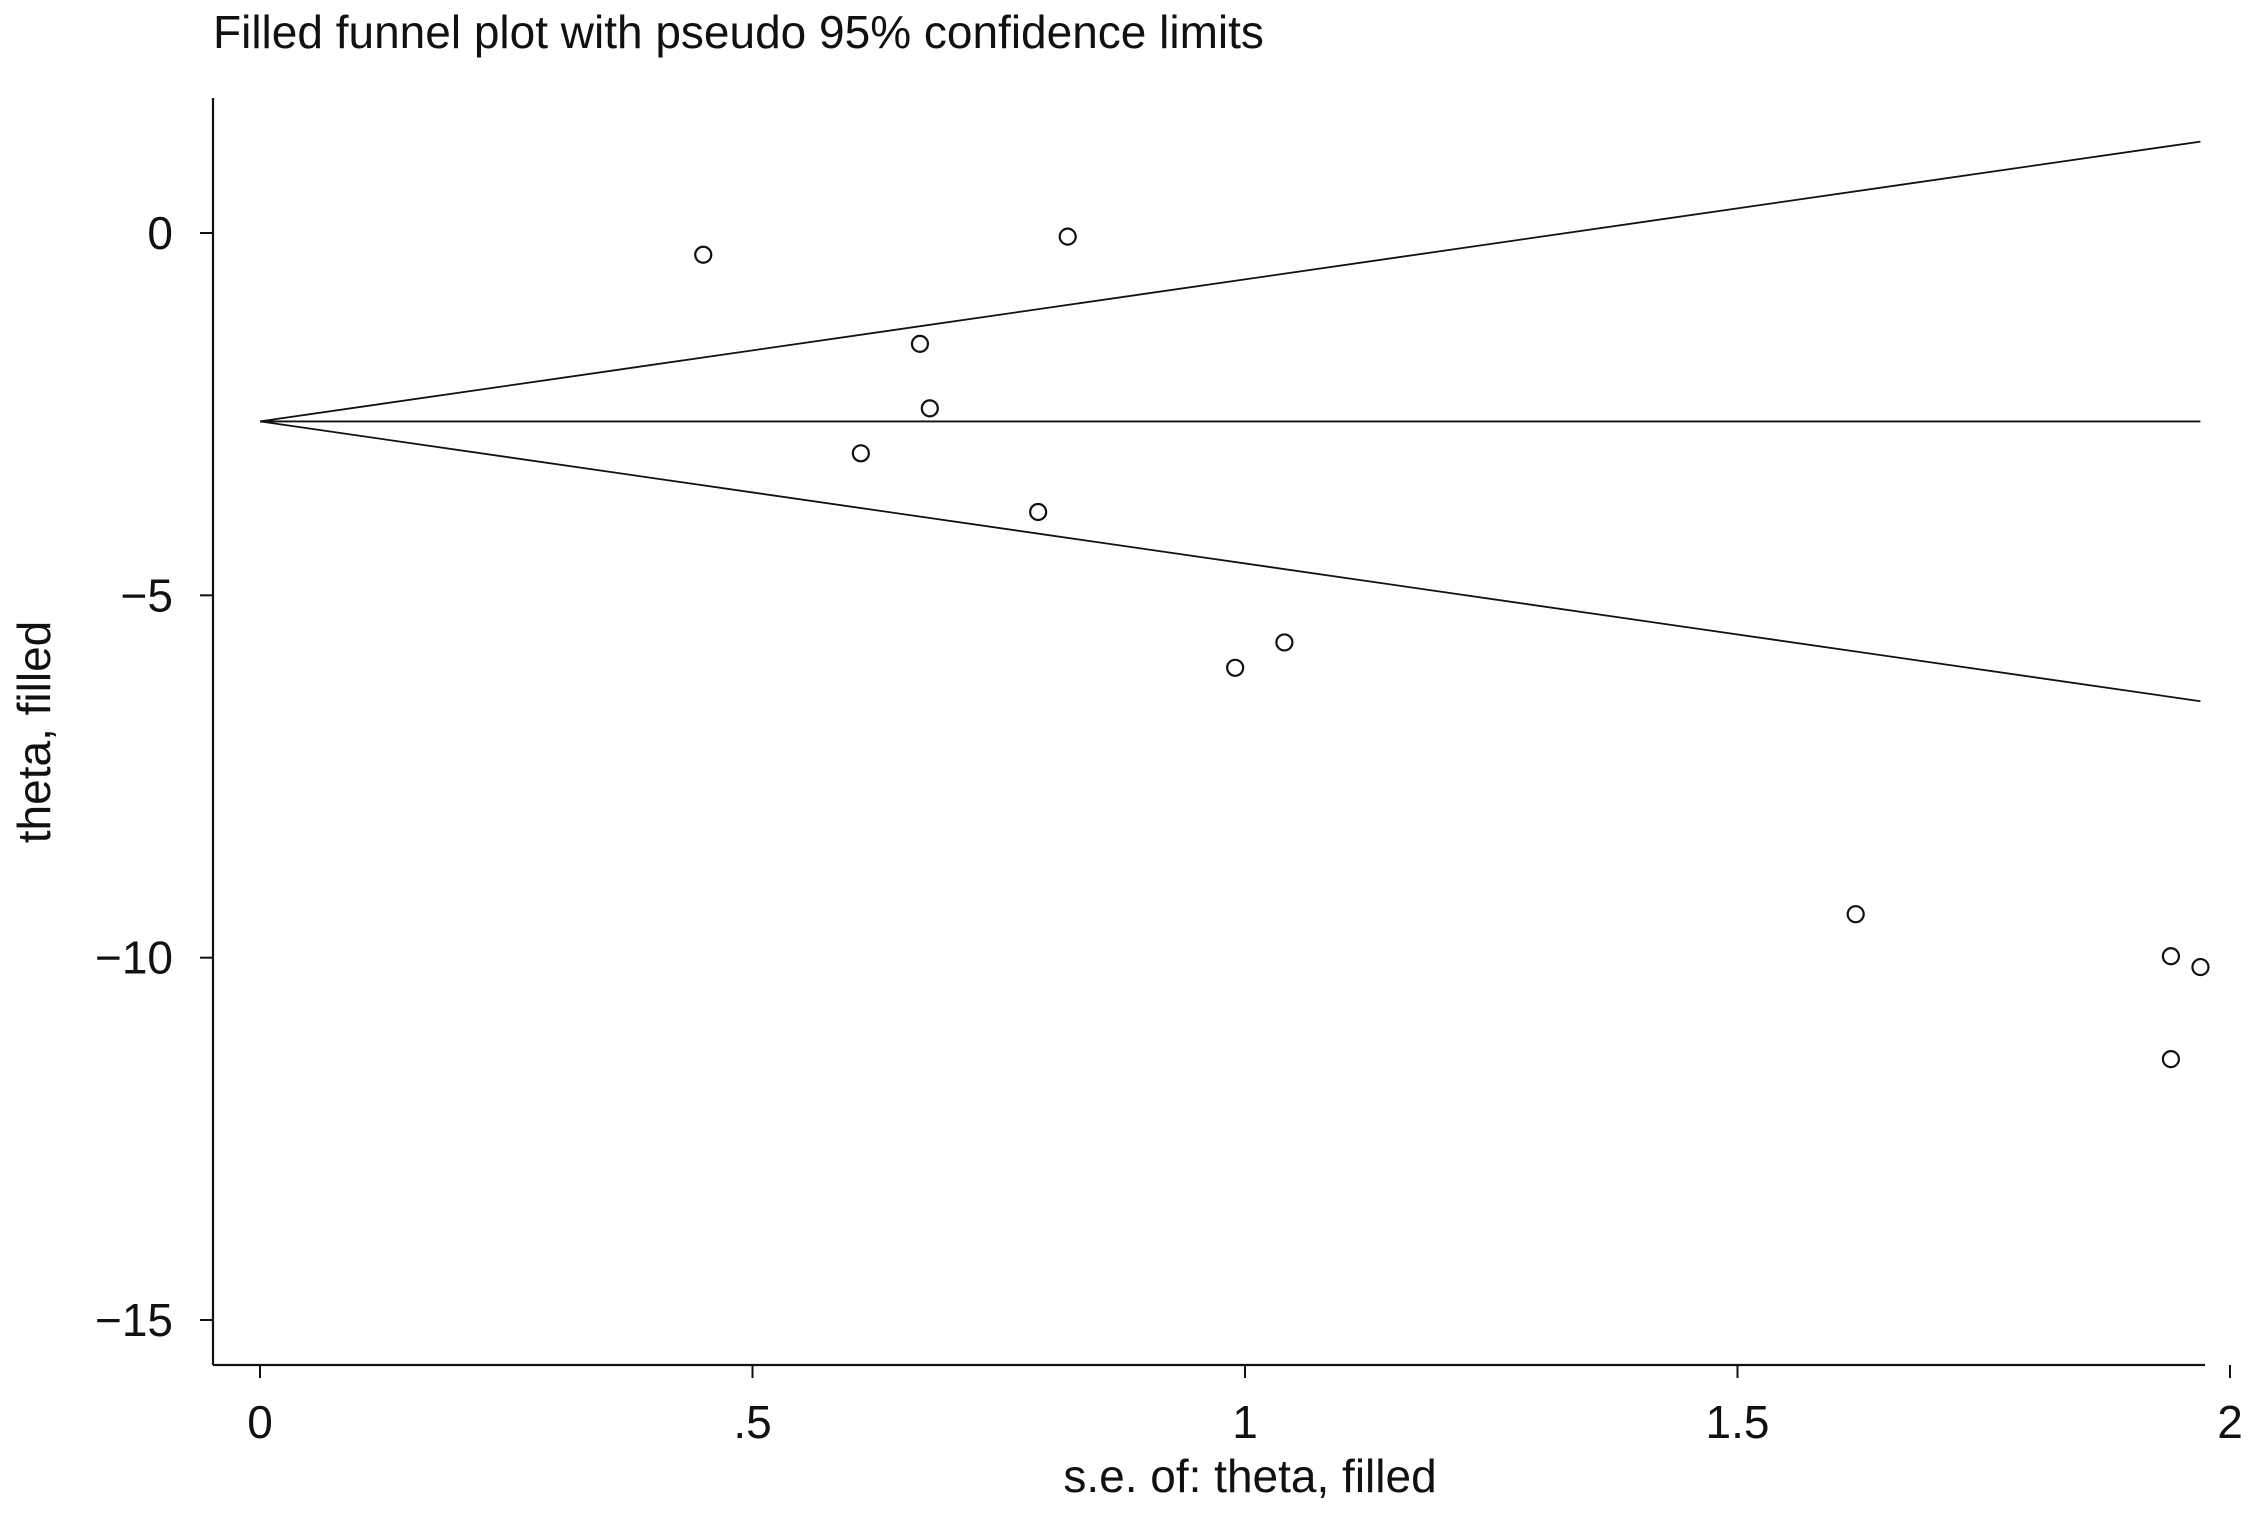  What do you see at coordinates (752, 1422) in the screenshot?
I see `x-tick-label: .5` at bounding box center [752, 1422].